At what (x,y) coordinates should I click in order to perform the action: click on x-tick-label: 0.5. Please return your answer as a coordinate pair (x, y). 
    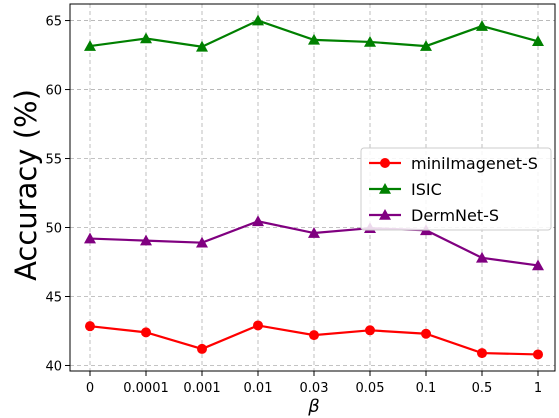
    Looking at the image, I should click on (482, 388).